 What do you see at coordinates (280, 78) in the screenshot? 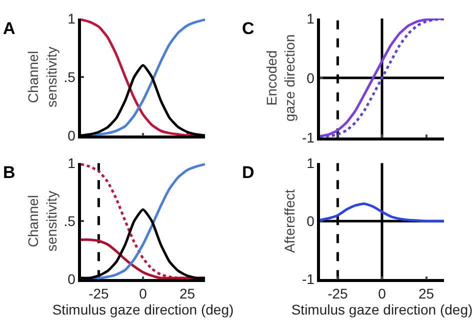
I see `y-axis-title: Encoded gaze direction` at bounding box center [280, 78].